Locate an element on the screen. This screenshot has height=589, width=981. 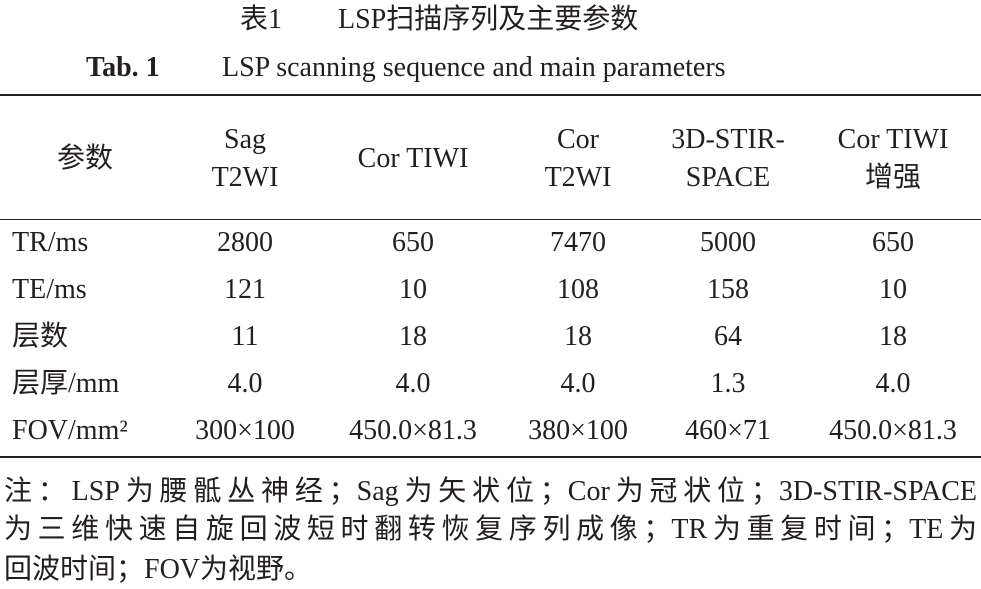
cell: 5000 is located at coordinates (728, 242).